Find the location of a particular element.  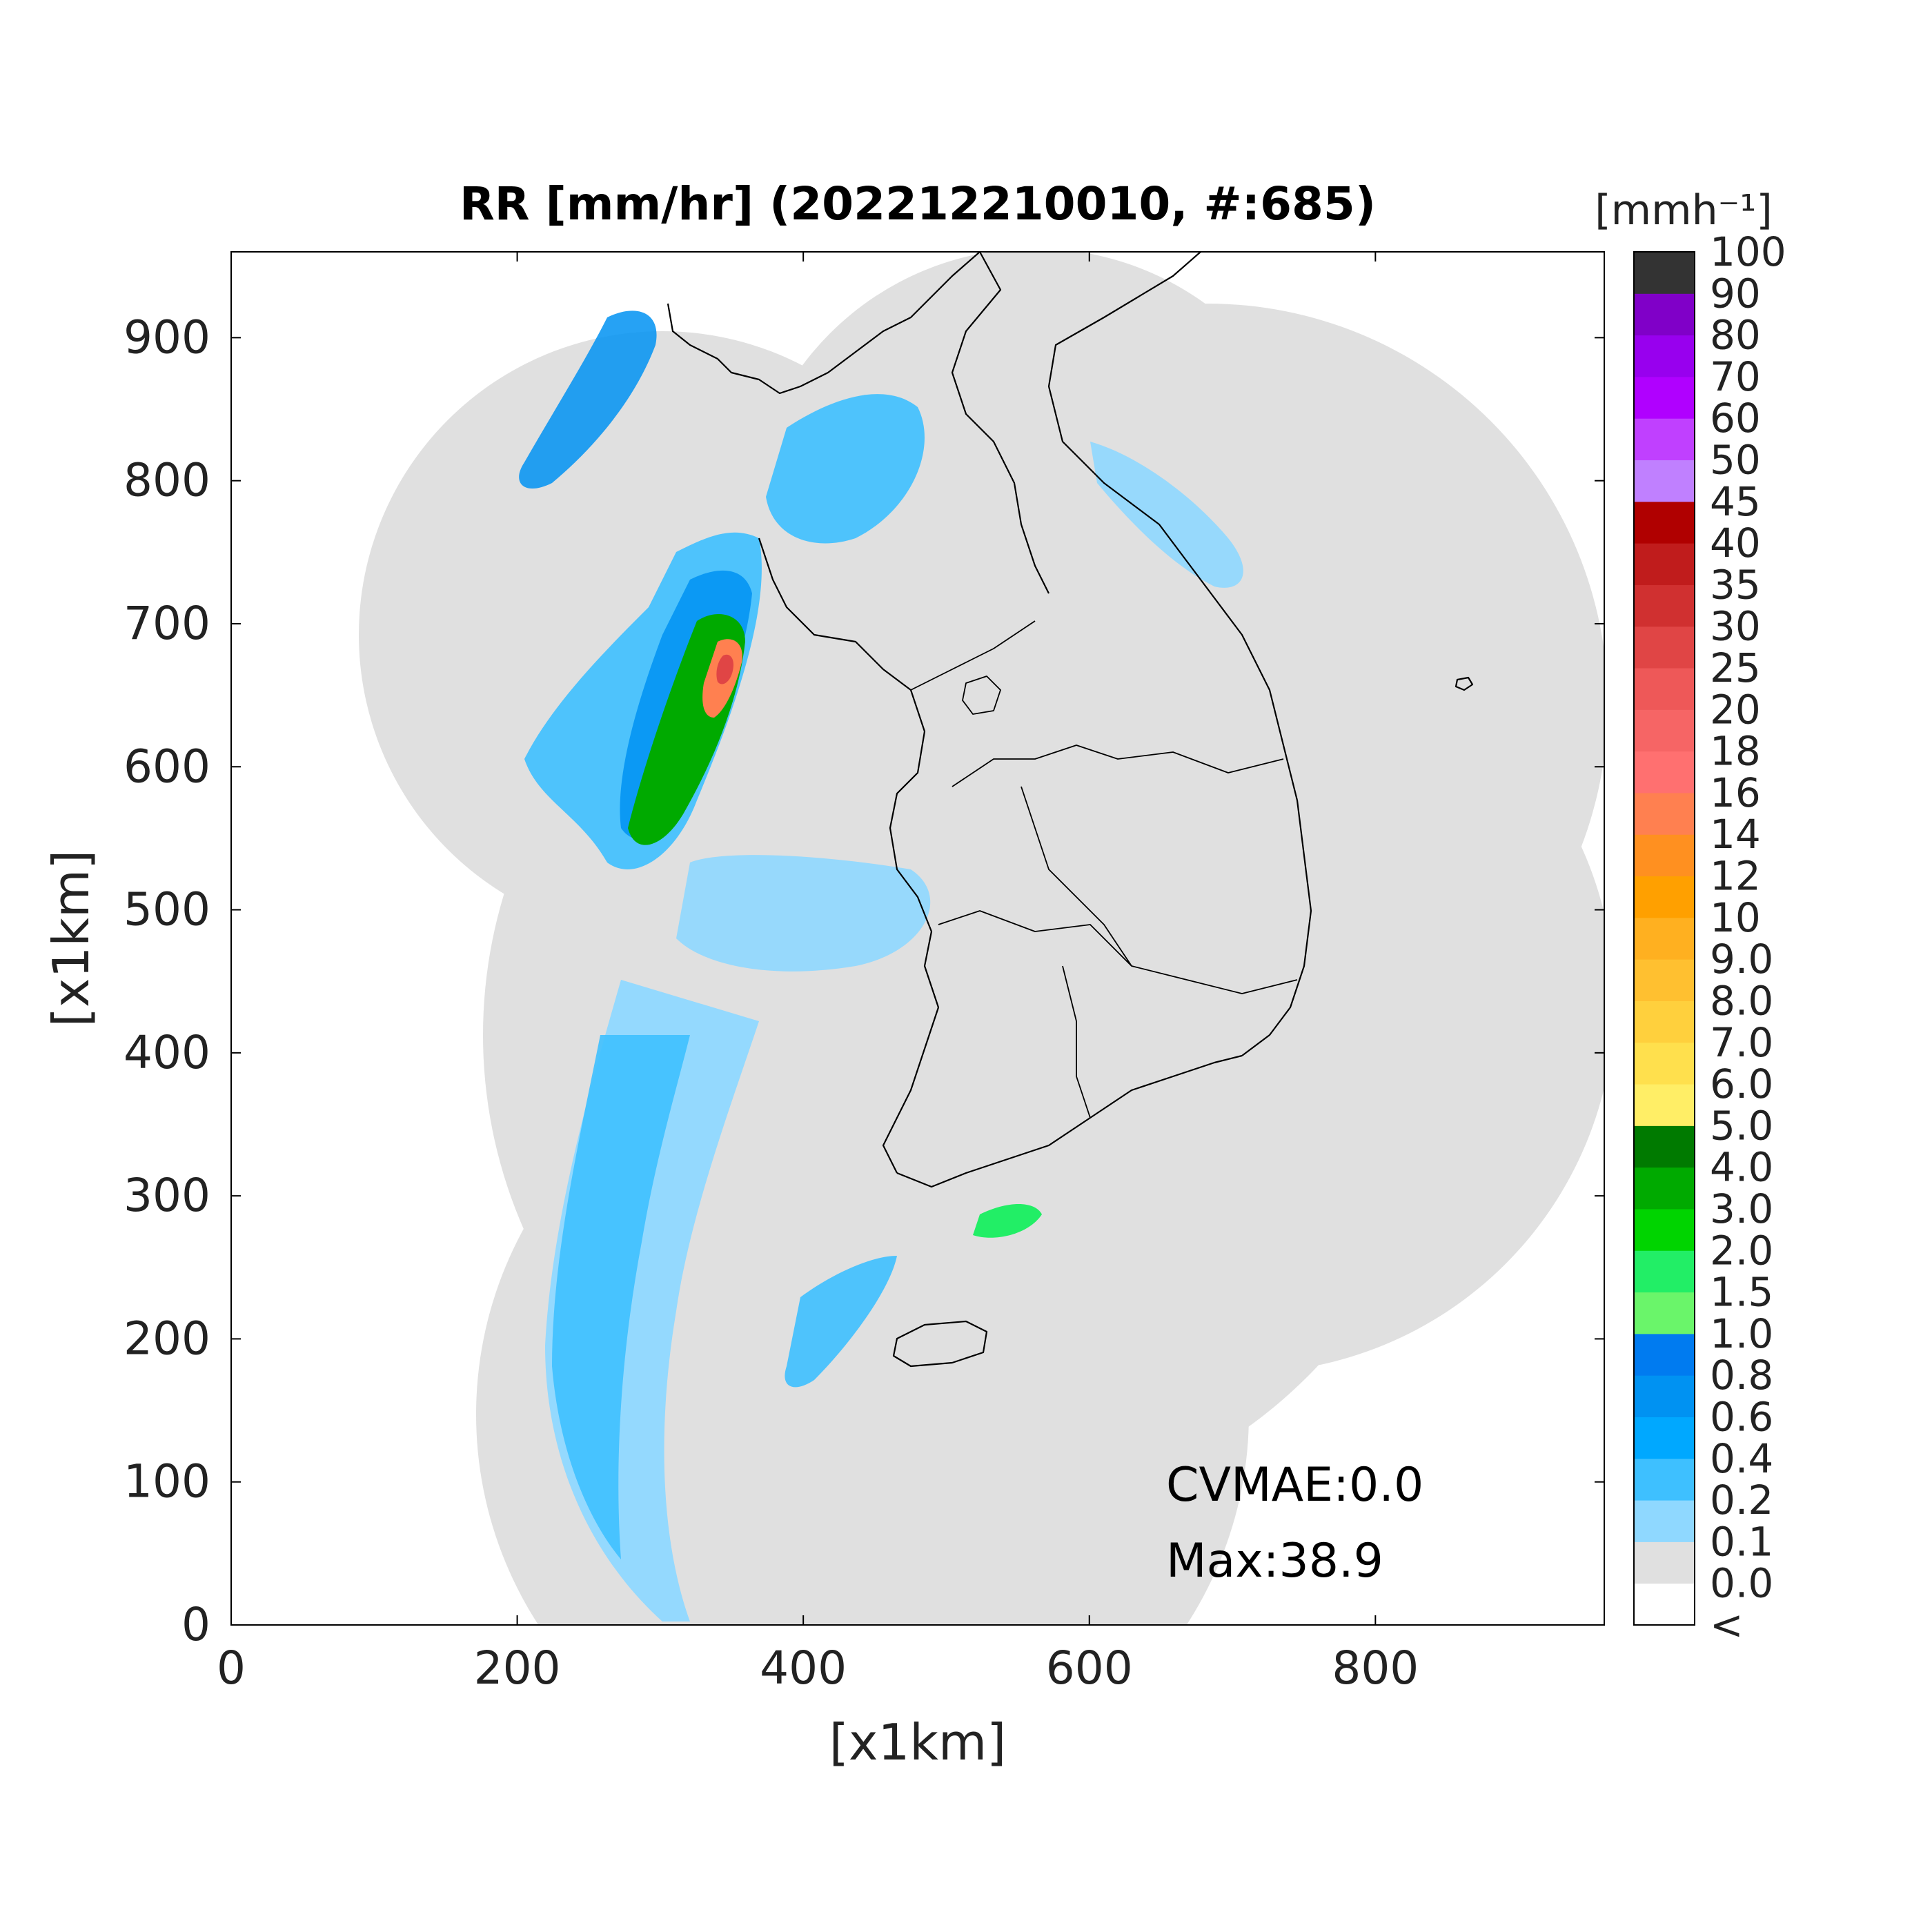

echo-jeju-streaks is located at coordinates (841, 1322).